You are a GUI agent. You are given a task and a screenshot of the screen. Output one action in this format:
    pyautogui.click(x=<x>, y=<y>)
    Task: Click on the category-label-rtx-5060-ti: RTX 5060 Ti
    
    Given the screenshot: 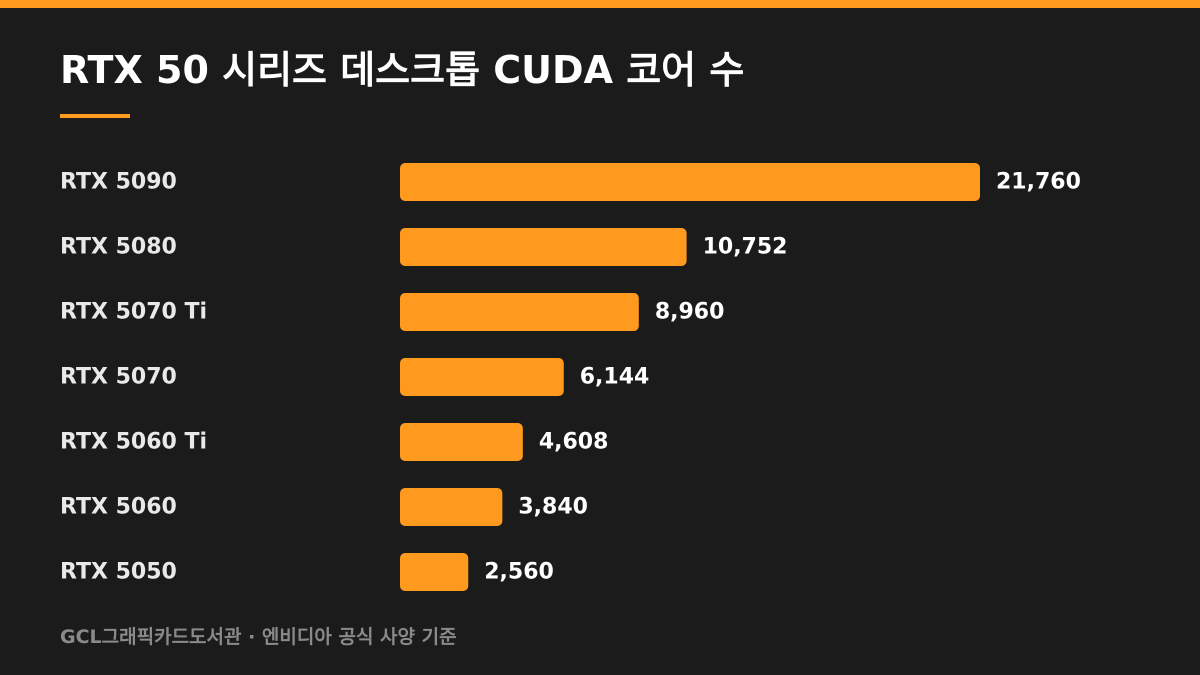 What is the action you would take?
    pyautogui.click(x=133, y=442)
    